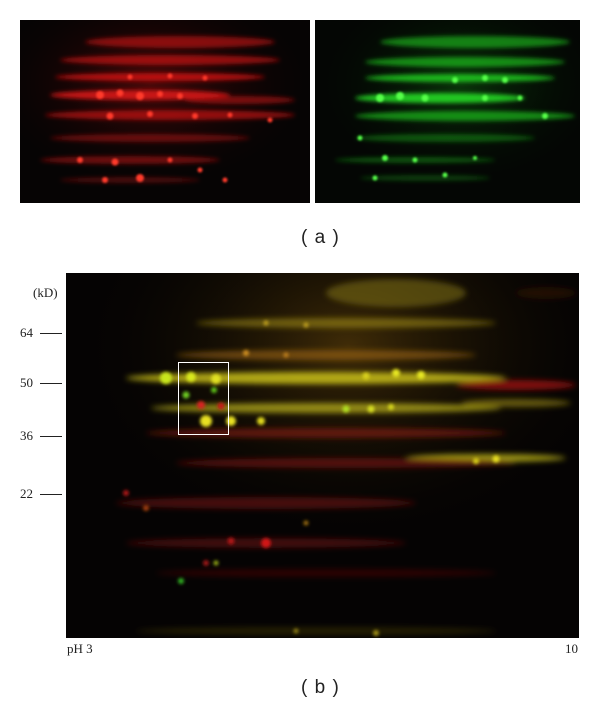 Image resolution: width=600 pixels, height=705 pixels. Describe the element at coordinates (320, 237) in the screenshot. I see `panel-a-caption: ( a )` at that location.